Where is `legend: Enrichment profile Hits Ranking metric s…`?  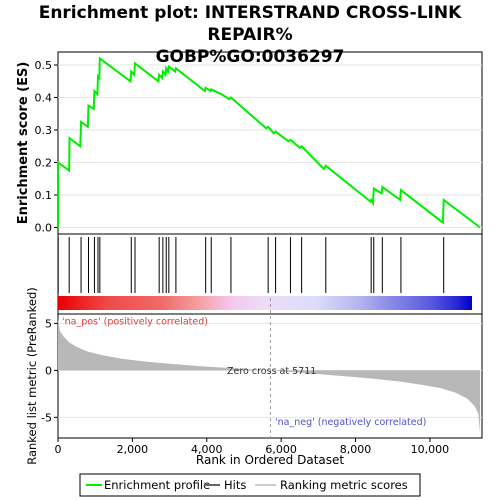
legend: Enrichment profile Hits Ranking metric s… is located at coordinates (250, 485).